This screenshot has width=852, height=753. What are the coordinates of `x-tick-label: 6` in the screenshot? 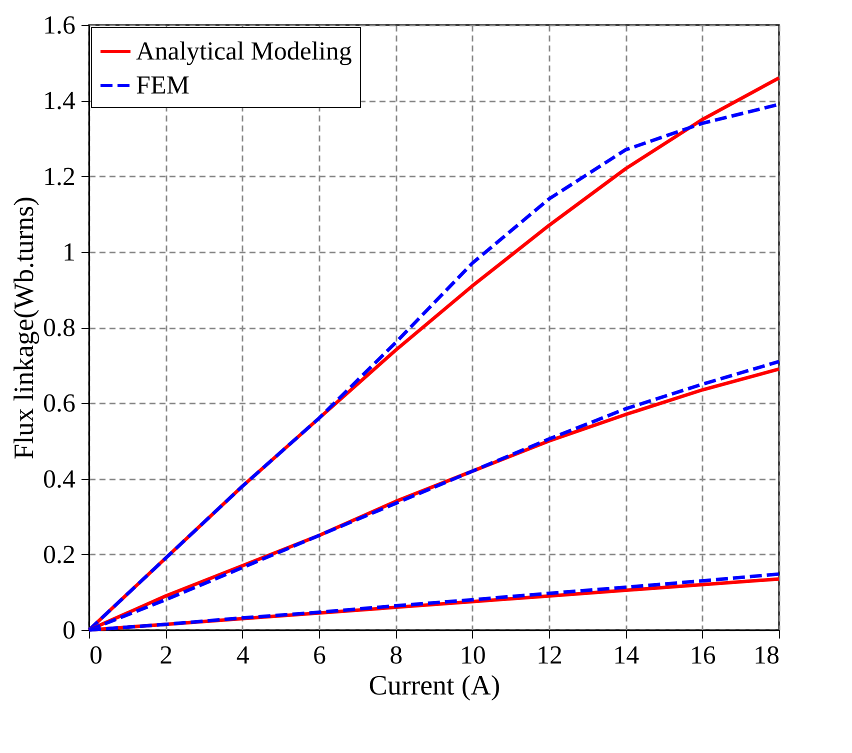 It's located at (319, 655).